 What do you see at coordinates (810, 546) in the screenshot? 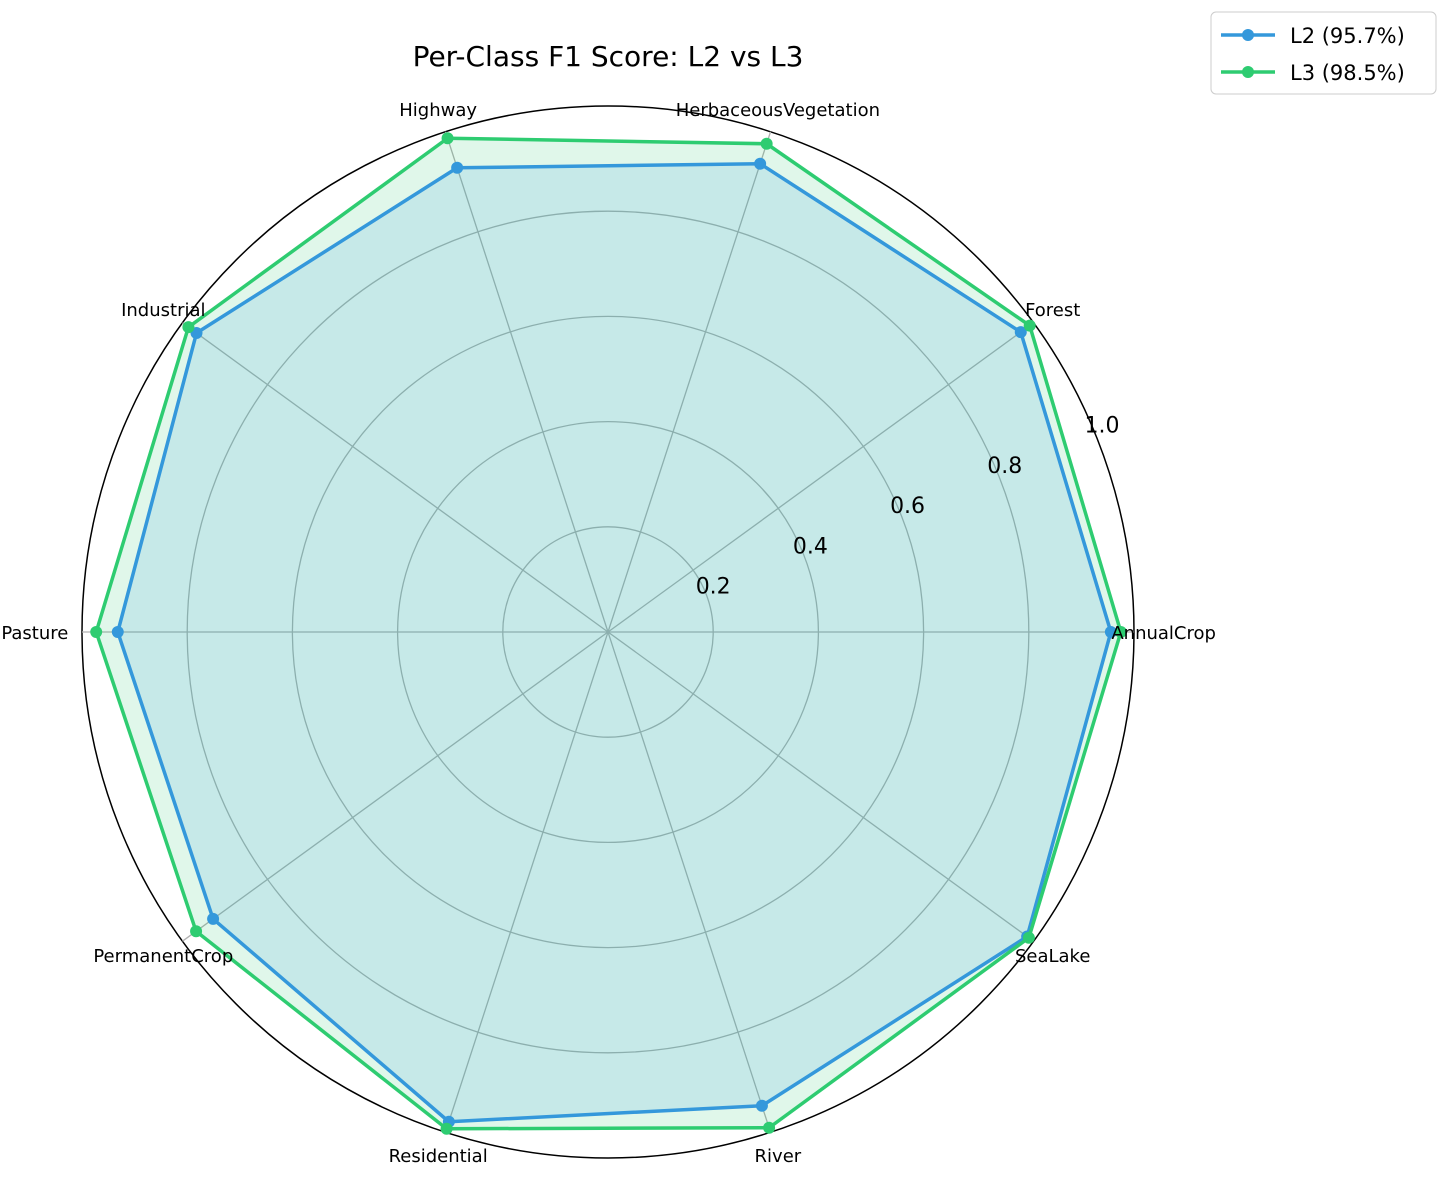
I see `radial-tick-label: 0.4` at bounding box center [810, 546].